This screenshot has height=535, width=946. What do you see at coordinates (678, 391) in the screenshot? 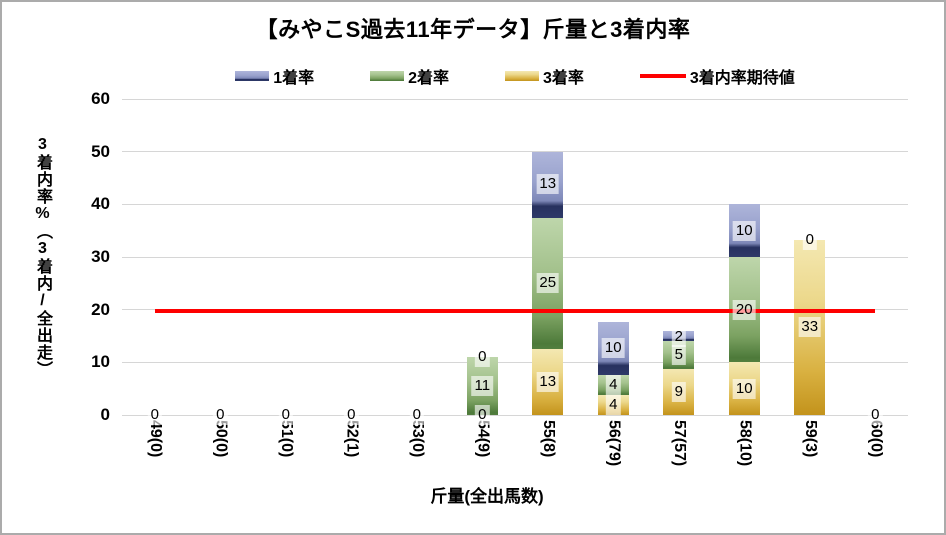
I see `bar-value-label: 9` at bounding box center [678, 391].